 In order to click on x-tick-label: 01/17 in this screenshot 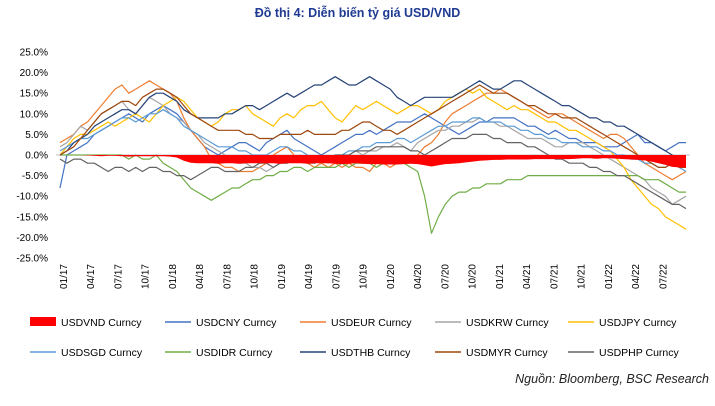, I will do `click(64, 276)`.